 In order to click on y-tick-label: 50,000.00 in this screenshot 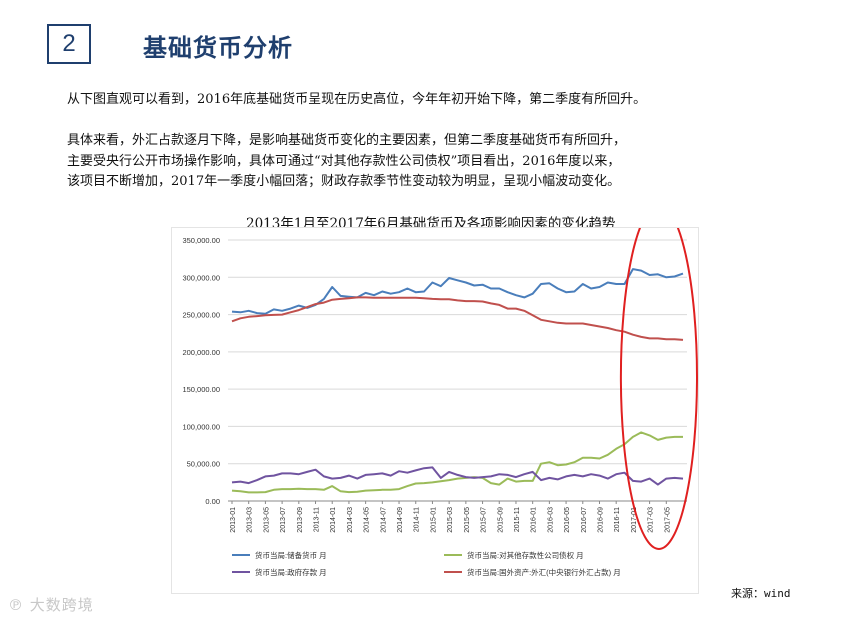, I will do `click(203, 464)`.